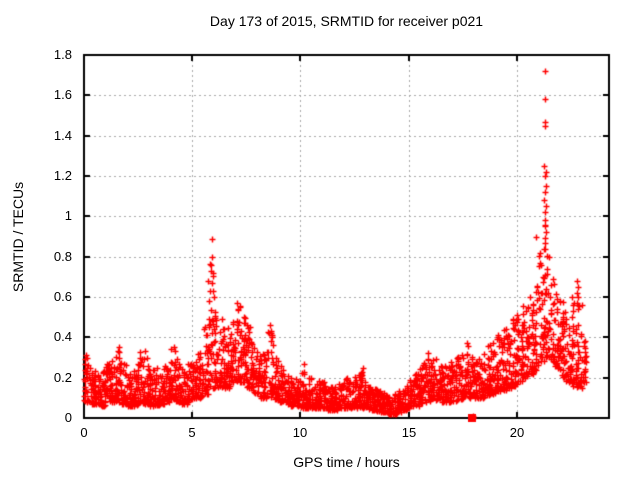  I want to click on y-tick-label: 1.4, so click(62, 135).